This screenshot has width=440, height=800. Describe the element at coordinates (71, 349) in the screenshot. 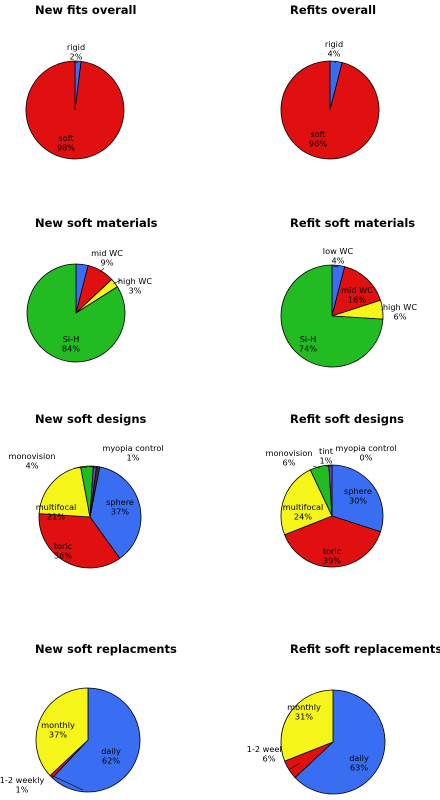

I see `slice-percent-si-h: 84%` at that location.